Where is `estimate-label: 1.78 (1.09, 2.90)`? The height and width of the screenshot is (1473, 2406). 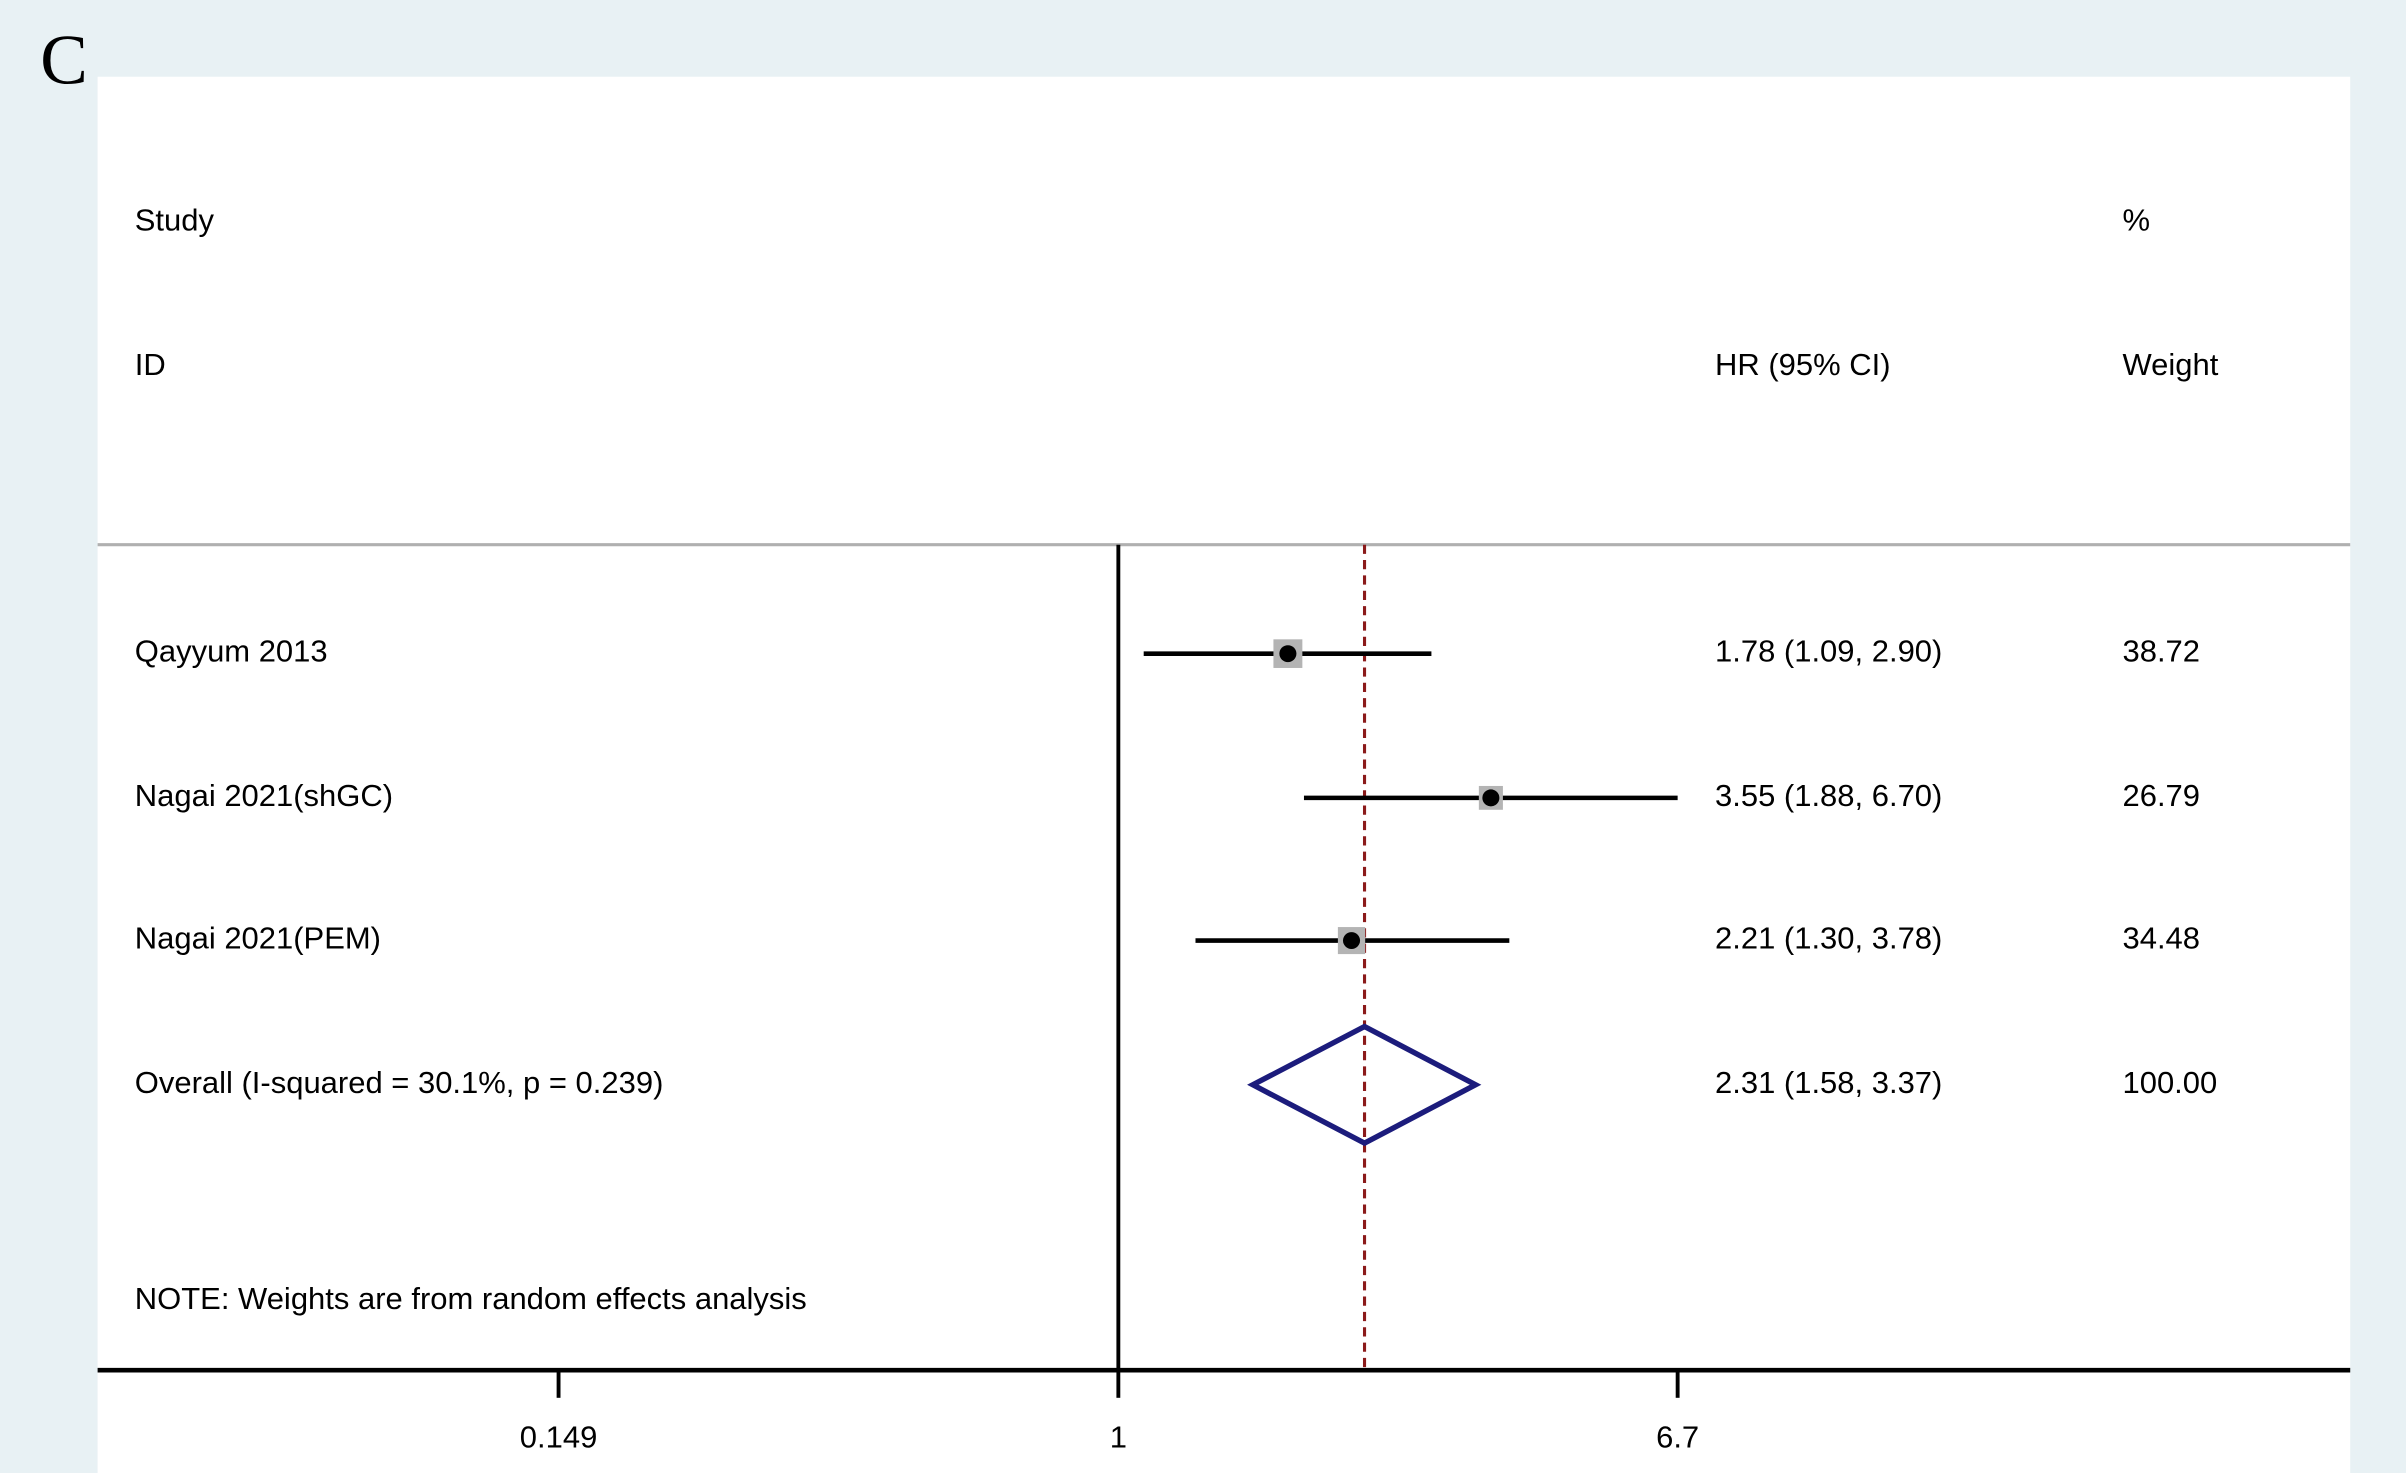
estimate-label: 1.78 (1.09, 2.90) is located at coordinates (1828, 651).